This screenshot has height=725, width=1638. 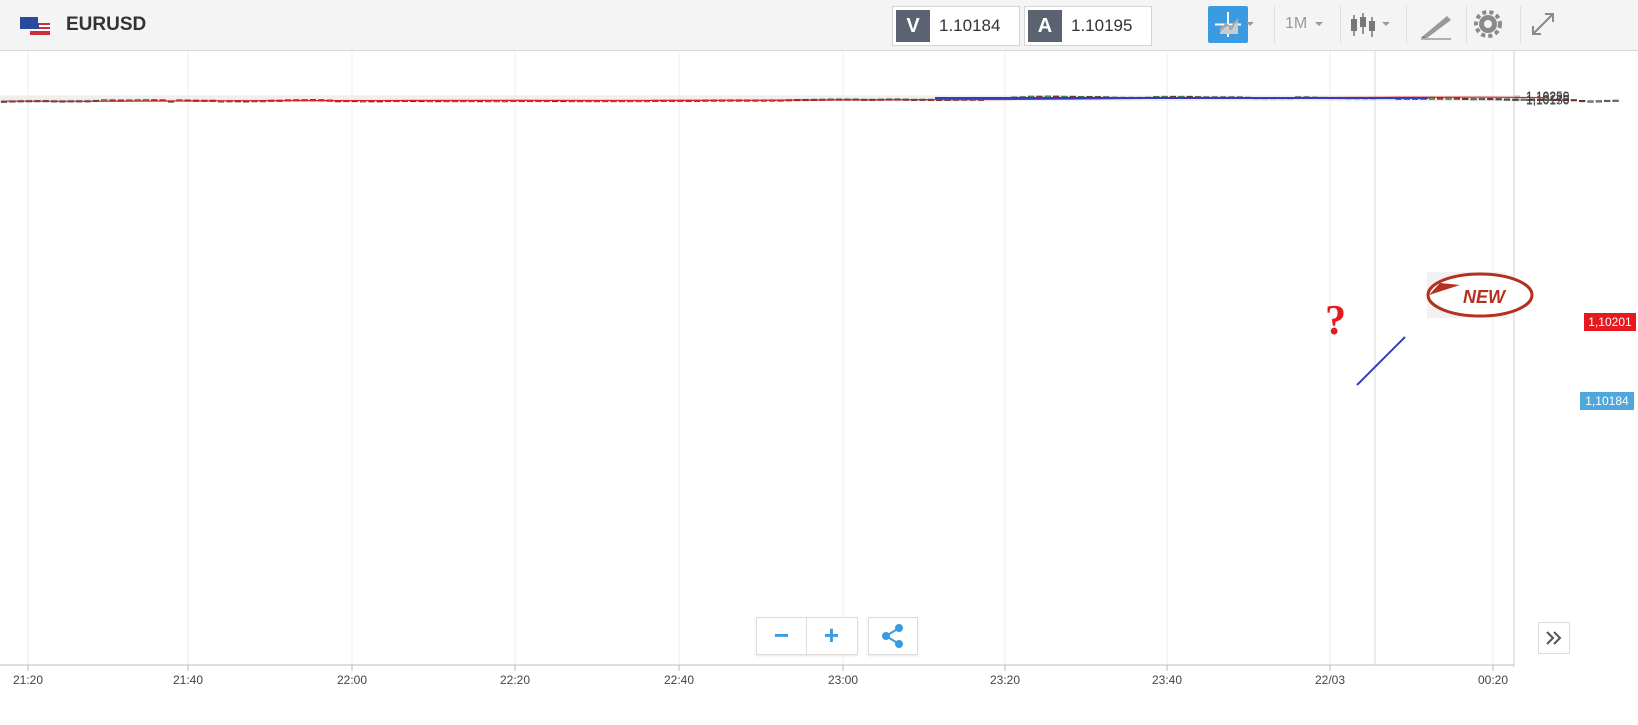 I want to click on candlestick-button, so click(x=1372, y=25).